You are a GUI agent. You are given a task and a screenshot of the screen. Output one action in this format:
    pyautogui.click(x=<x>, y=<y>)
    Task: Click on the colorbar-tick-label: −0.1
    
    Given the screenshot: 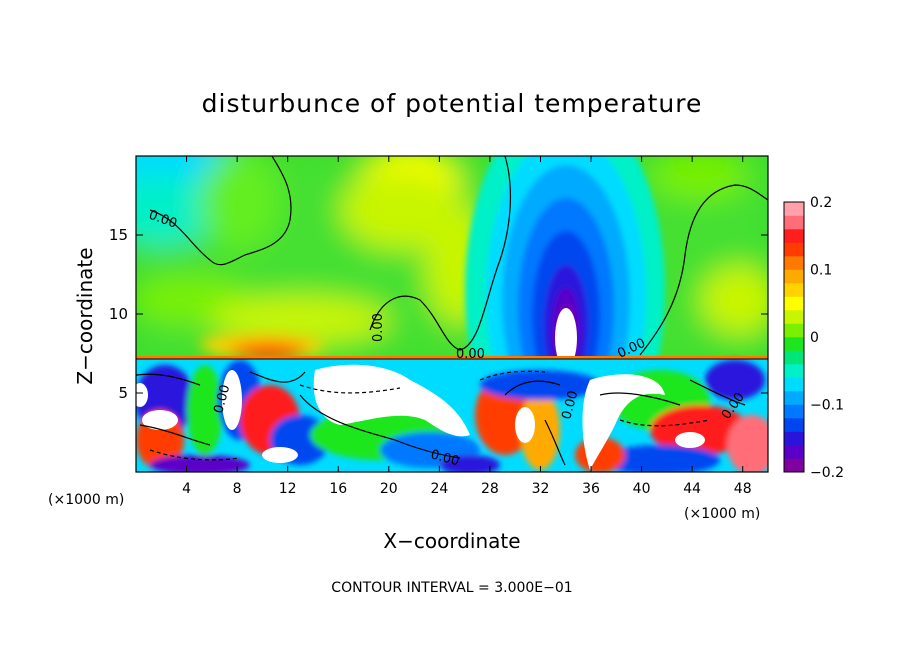 What is the action you would take?
    pyautogui.click(x=827, y=406)
    